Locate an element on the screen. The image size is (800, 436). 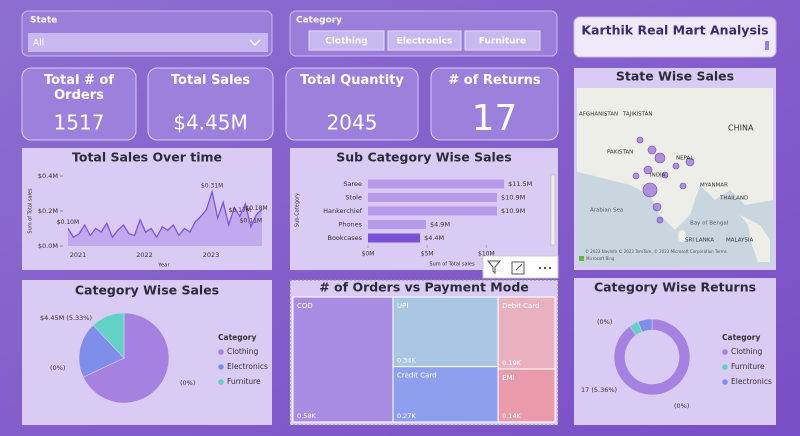
map-label: MALAYSIA is located at coordinates (740, 241).